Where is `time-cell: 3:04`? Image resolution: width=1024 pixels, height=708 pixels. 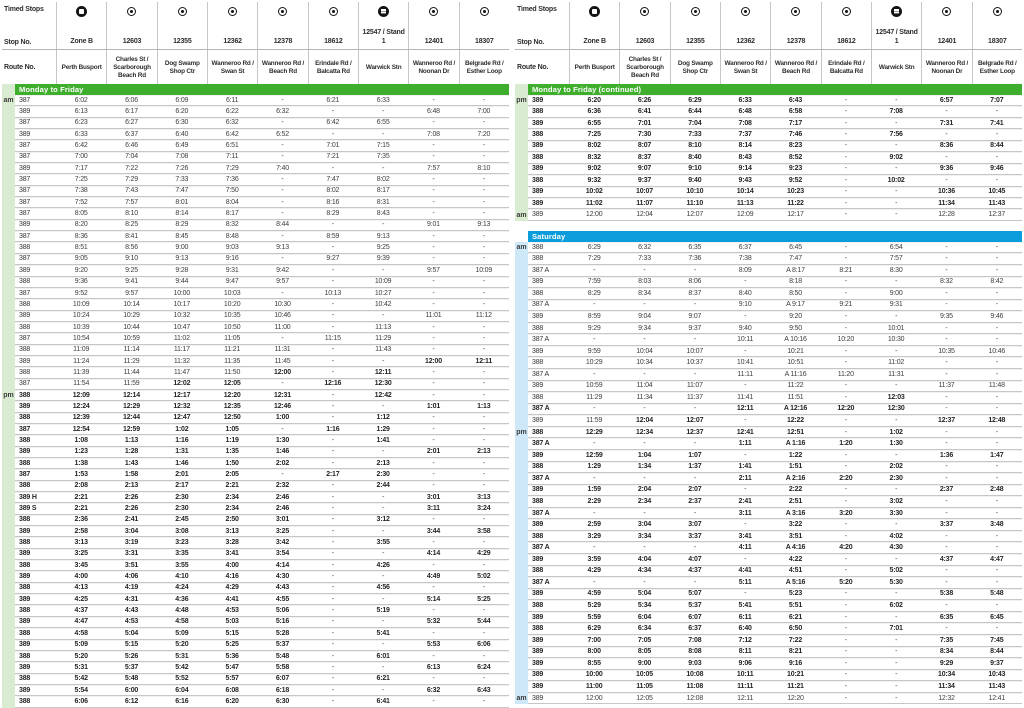 time-cell: 3:04 is located at coordinates (644, 525).